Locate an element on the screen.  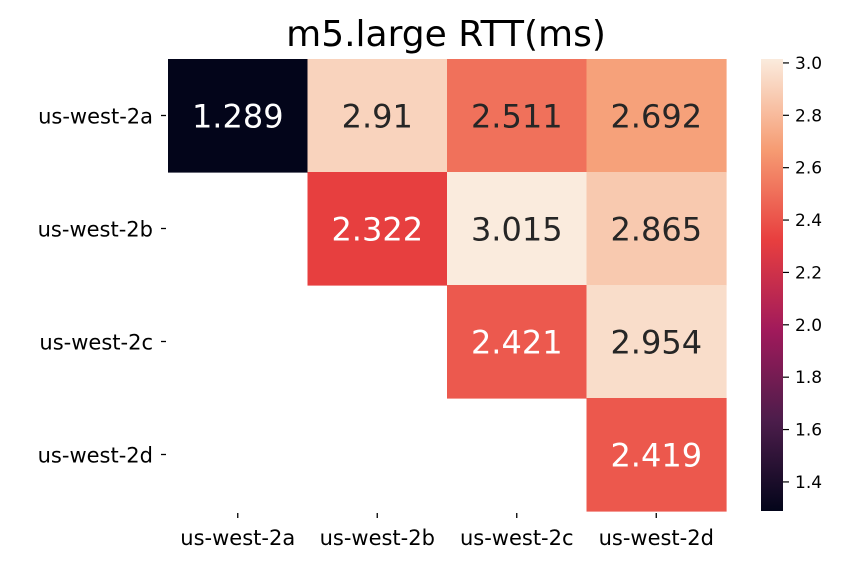
colorbar-tick-label: 2.6 is located at coordinates (808, 169).